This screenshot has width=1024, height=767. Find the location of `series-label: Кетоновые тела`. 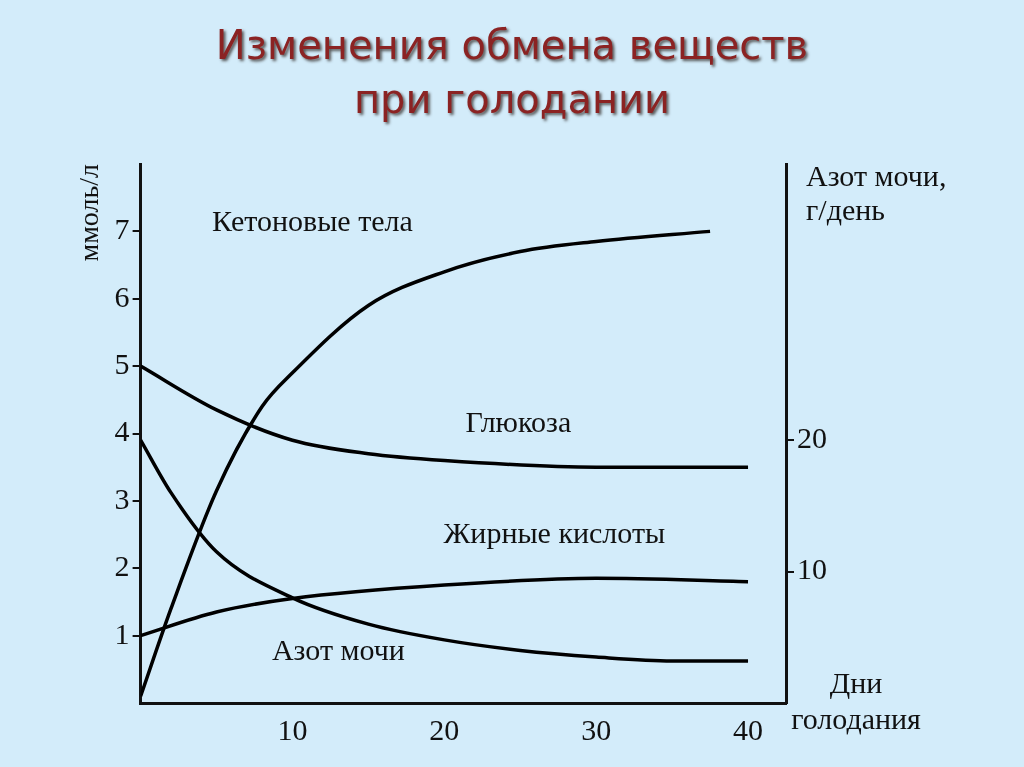

series-label: Кетоновые тела is located at coordinates (312, 220).